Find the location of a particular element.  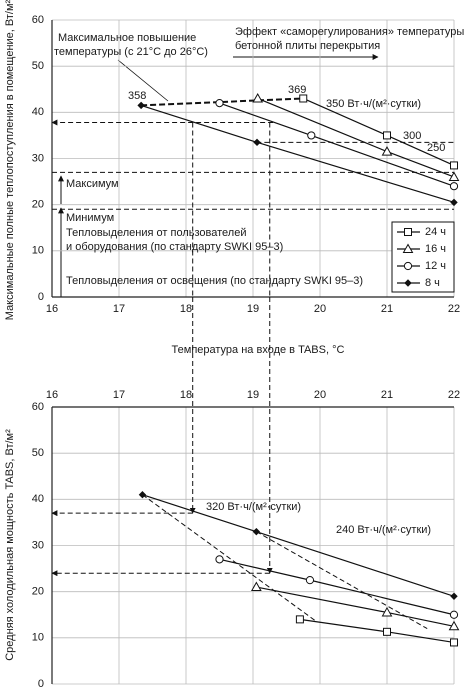

legend-label: 8 ч is located at coordinates (432, 283).